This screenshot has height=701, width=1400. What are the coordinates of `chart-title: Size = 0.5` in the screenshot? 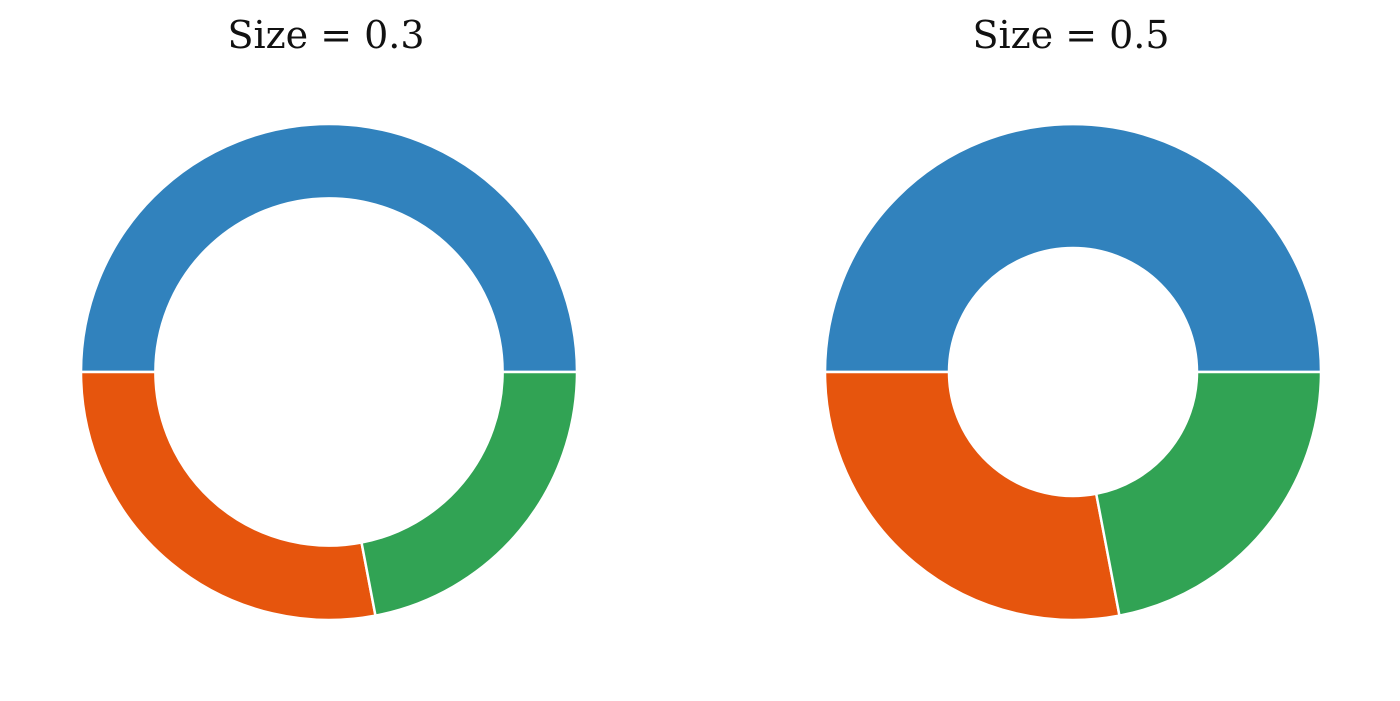 It's located at (1071, 35).